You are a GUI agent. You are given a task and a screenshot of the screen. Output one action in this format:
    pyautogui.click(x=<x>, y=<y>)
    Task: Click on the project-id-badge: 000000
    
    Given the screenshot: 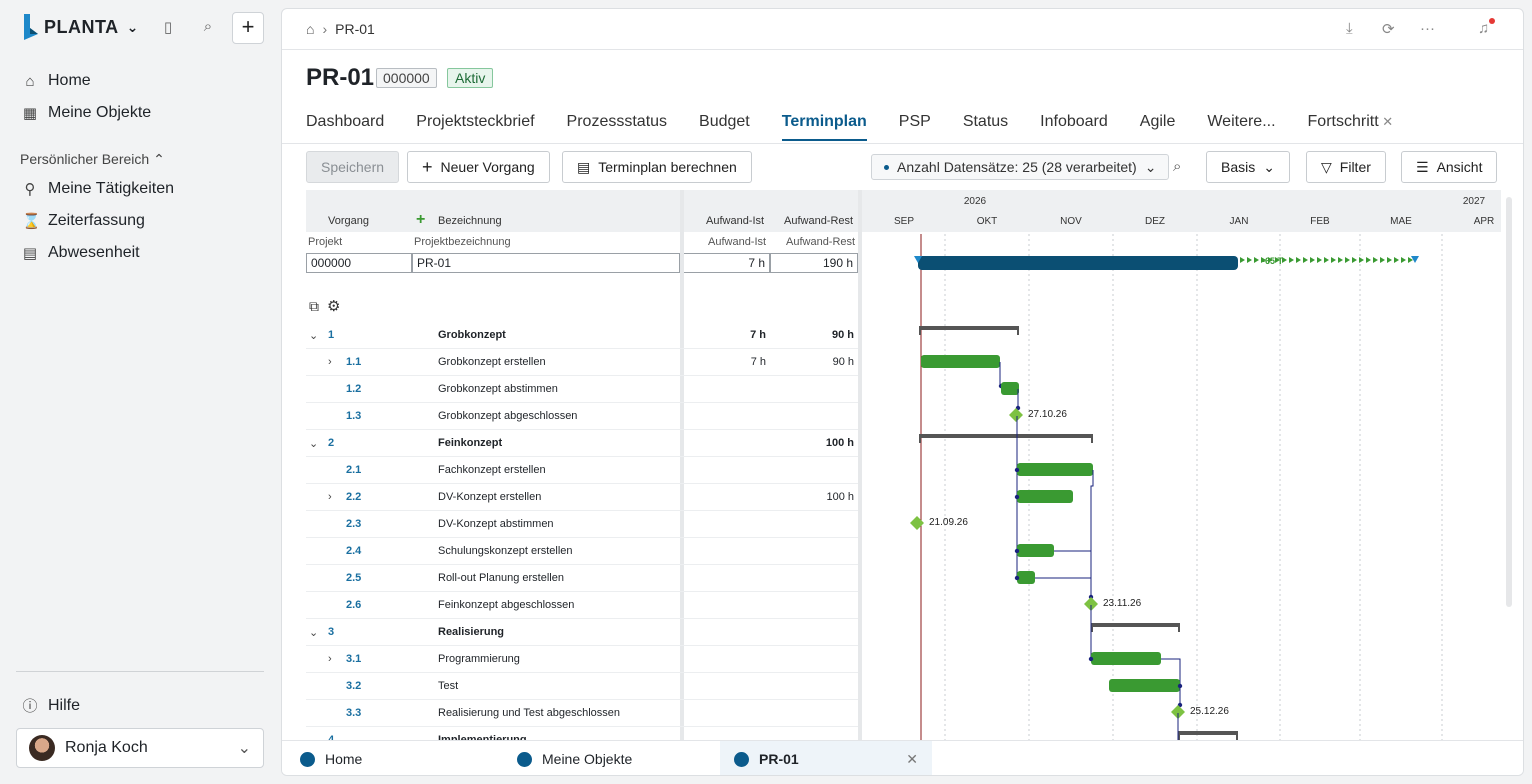 What is the action you would take?
    pyautogui.click(x=406, y=78)
    